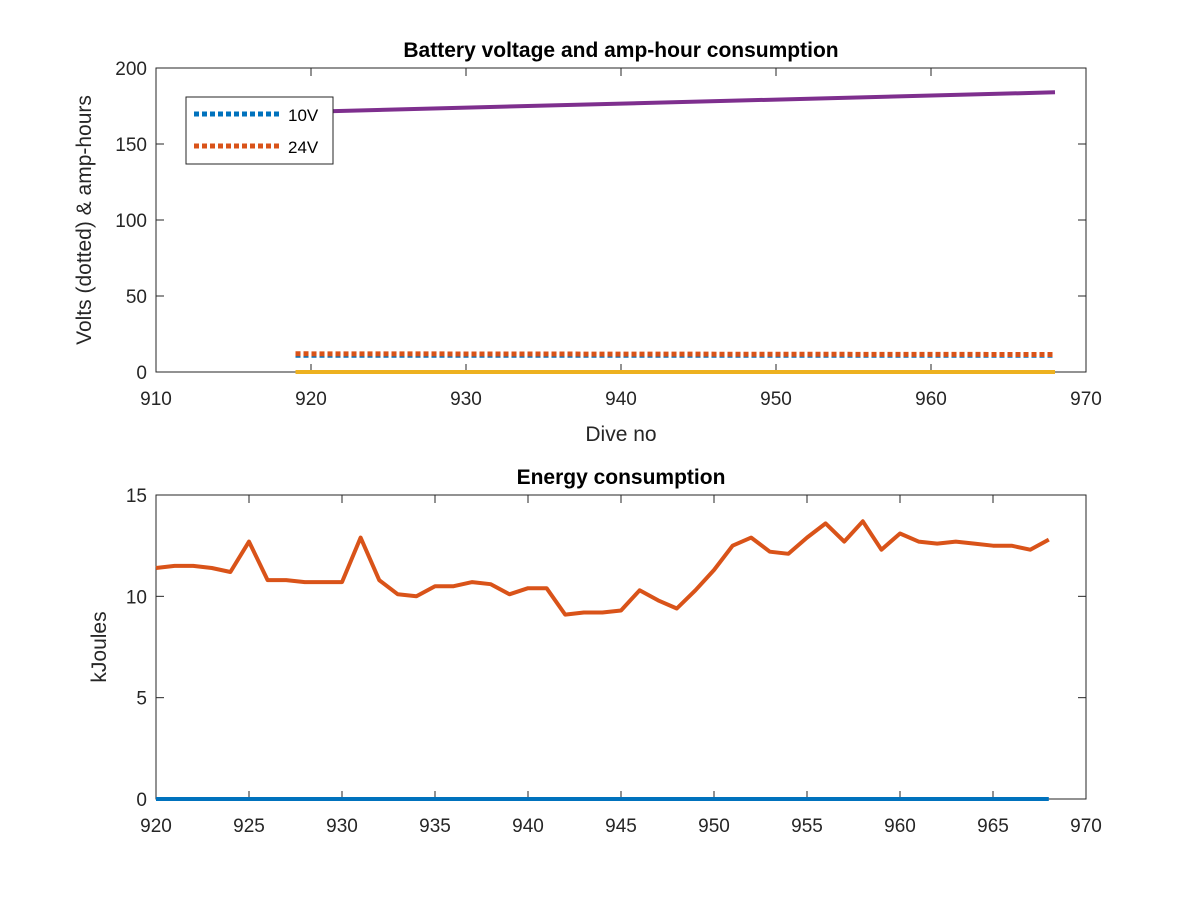  Describe the element at coordinates (993, 826) in the screenshot. I see `x-tick-label: 965` at that location.